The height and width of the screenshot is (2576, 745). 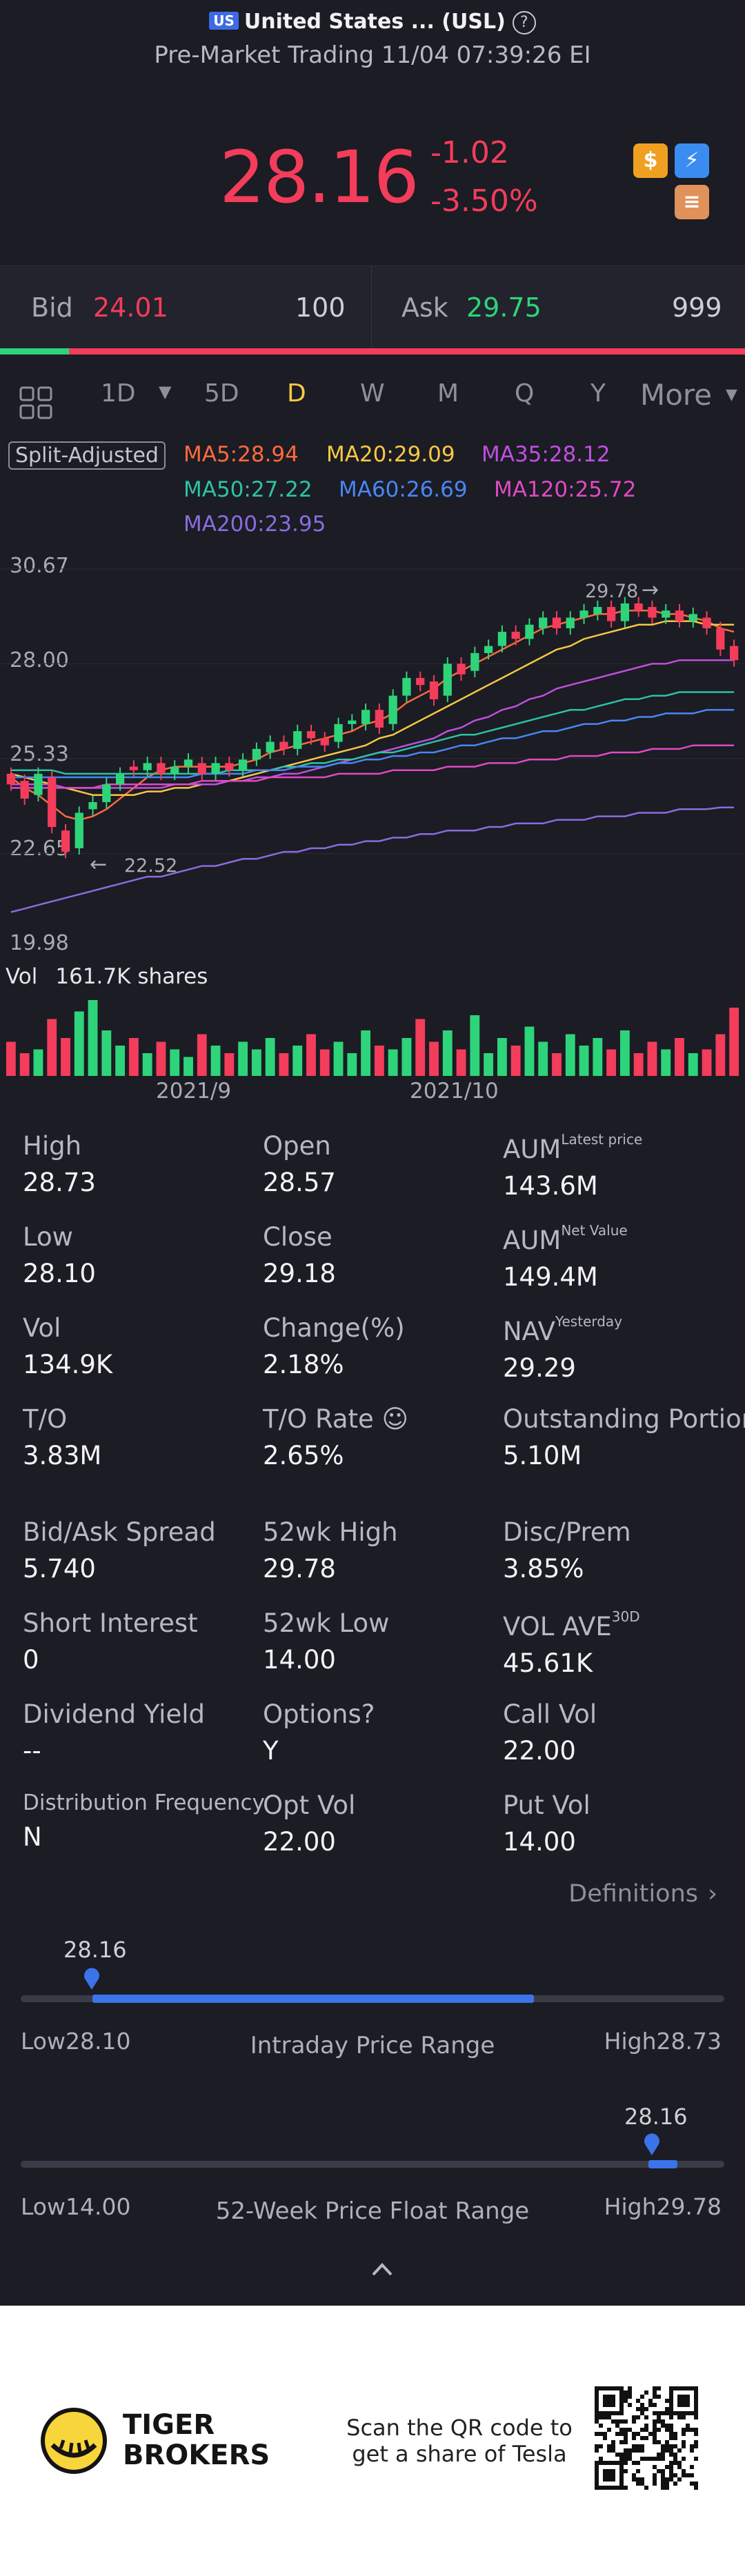 What do you see at coordinates (548, 1663) in the screenshot?
I see `stat-value: 45.61K` at bounding box center [548, 1663].